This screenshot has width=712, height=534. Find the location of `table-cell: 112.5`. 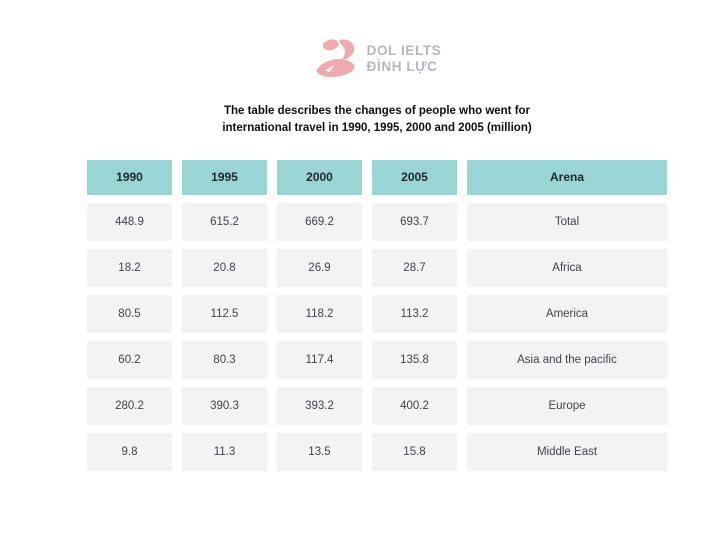

table-cell: 112.5 is located at coordinates (224, 313).